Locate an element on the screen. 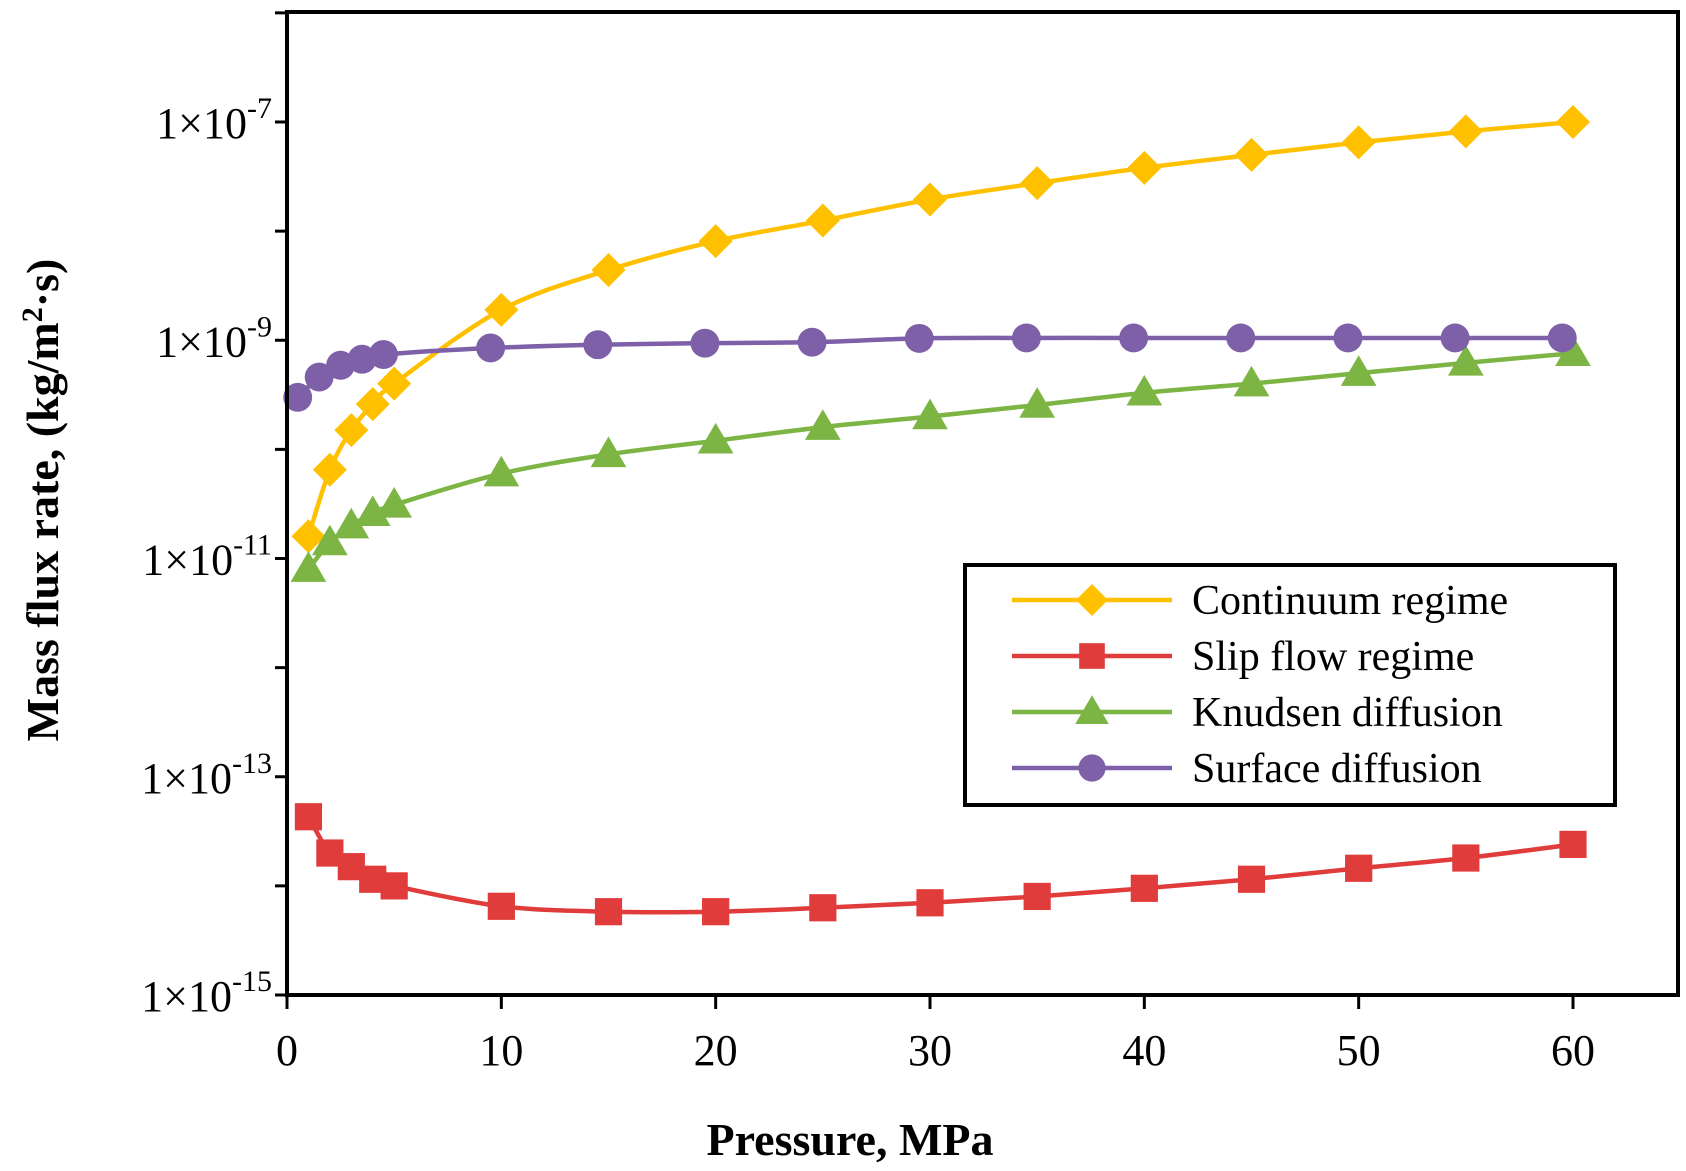 This screenshot has width=1686, height=1171. y-axis-title: Mass flux rate, (kg/m2·s) is located at coordinates (42, 500).